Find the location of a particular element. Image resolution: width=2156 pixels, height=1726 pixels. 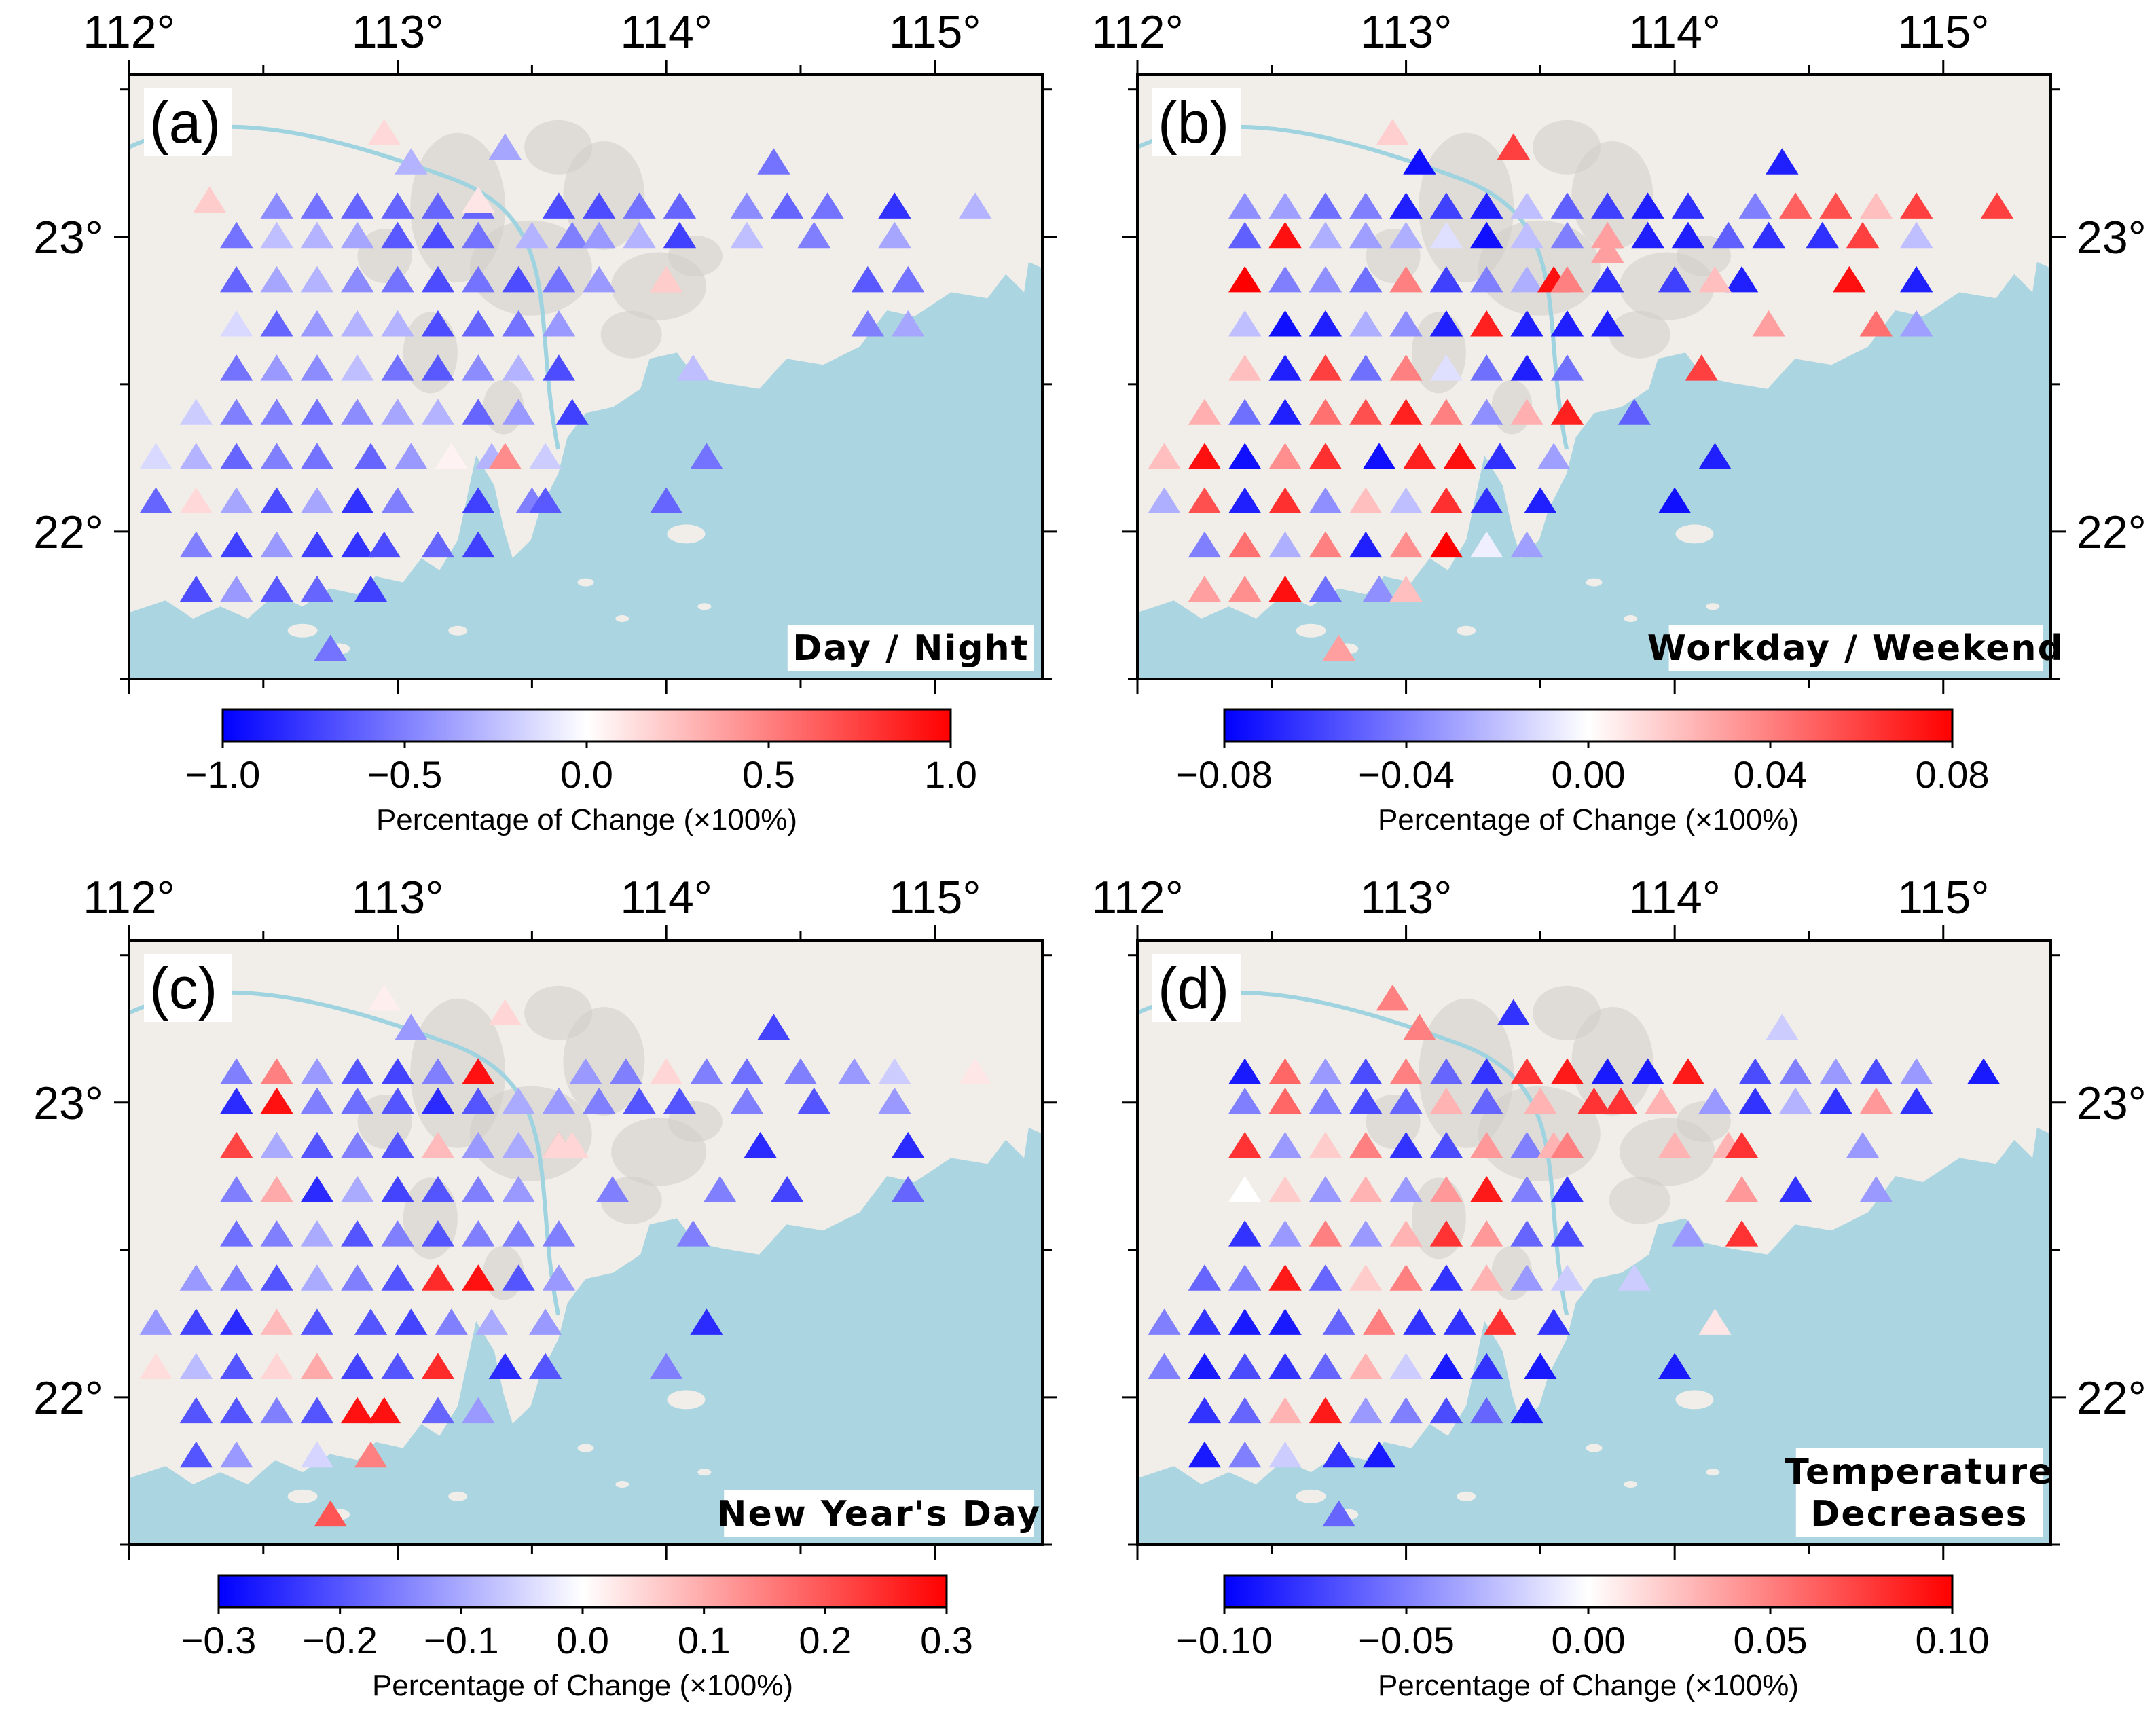

colorbar-title: Percentage of Change (×100%) is located at coordinates (587, 820).